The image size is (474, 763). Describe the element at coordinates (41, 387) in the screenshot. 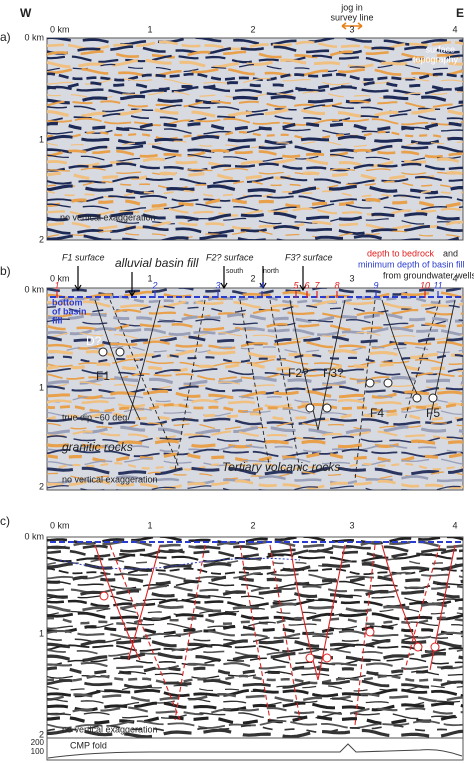

I see `y-tick-label: 1` at that location.